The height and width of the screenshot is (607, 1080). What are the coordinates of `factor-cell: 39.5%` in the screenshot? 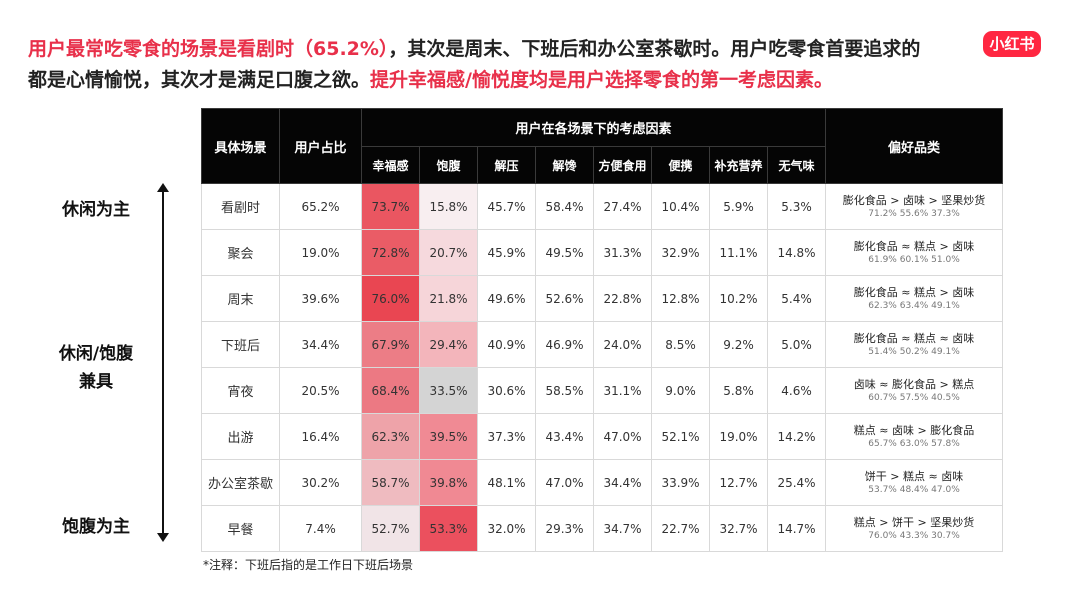 It's located at (448, 436).